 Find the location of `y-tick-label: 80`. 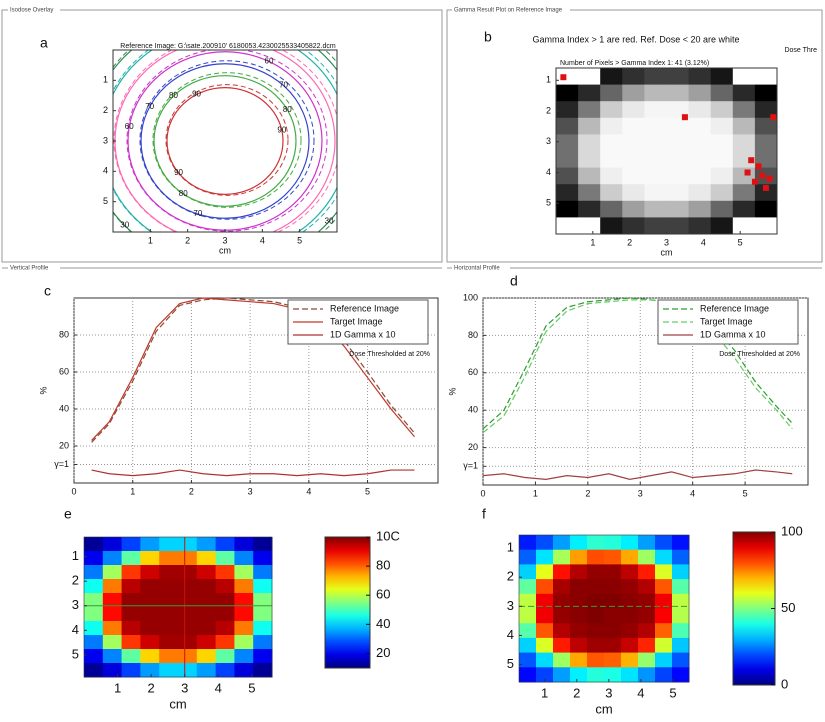

y-tick-label: 80 is located at coordinates (64, 334).